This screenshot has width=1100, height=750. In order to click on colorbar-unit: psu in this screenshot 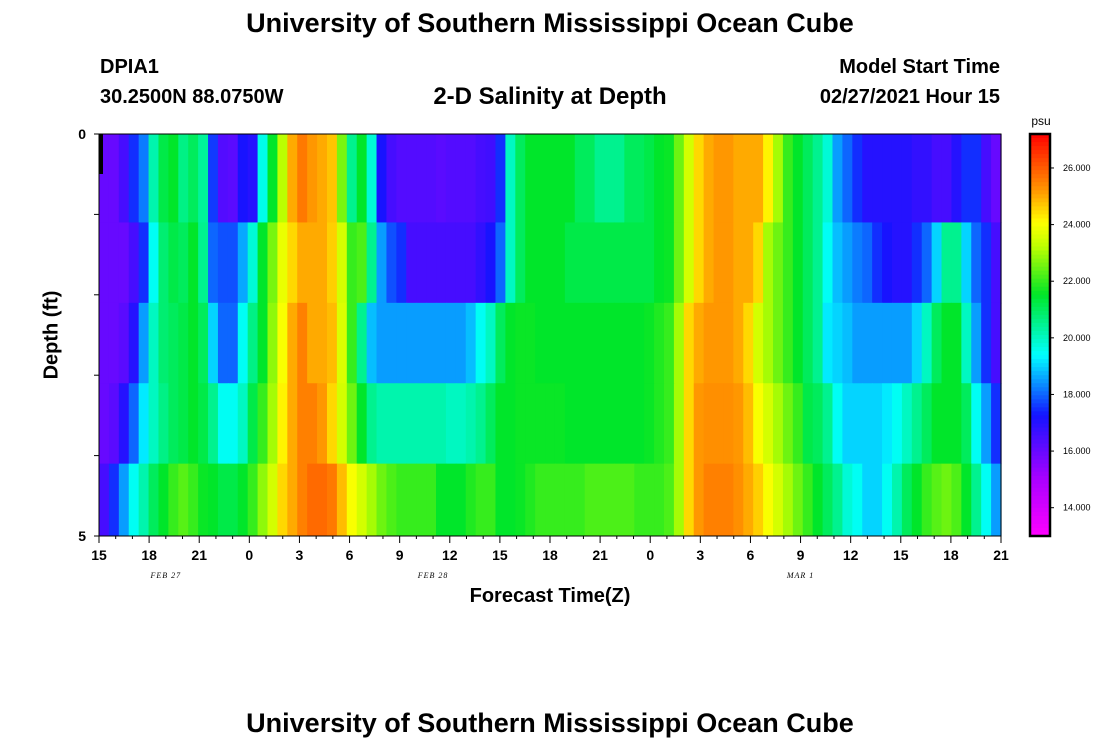, I will do `click(1040, 121)`.